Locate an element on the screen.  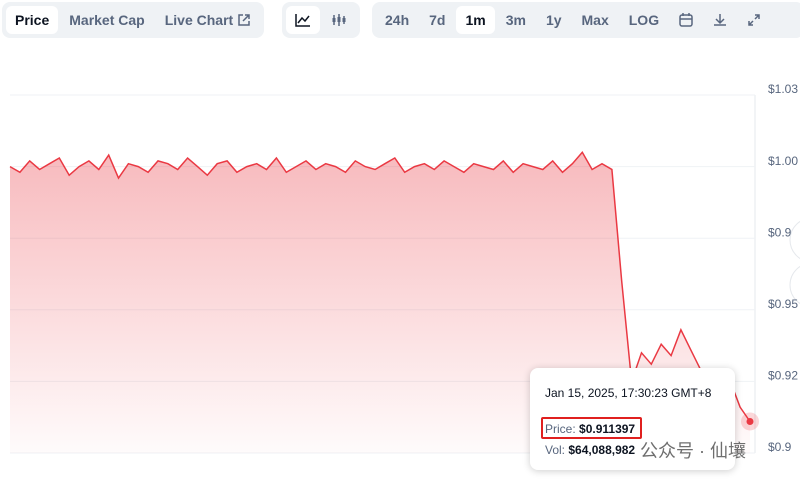
range: 3m is located at coordinates (515, 20).